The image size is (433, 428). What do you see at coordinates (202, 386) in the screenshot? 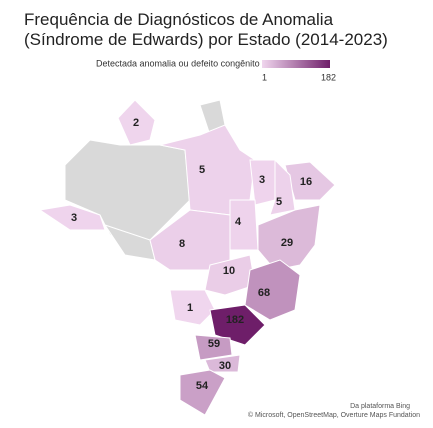
I see `state-value-label: 54` at bounding box center [202, 386].